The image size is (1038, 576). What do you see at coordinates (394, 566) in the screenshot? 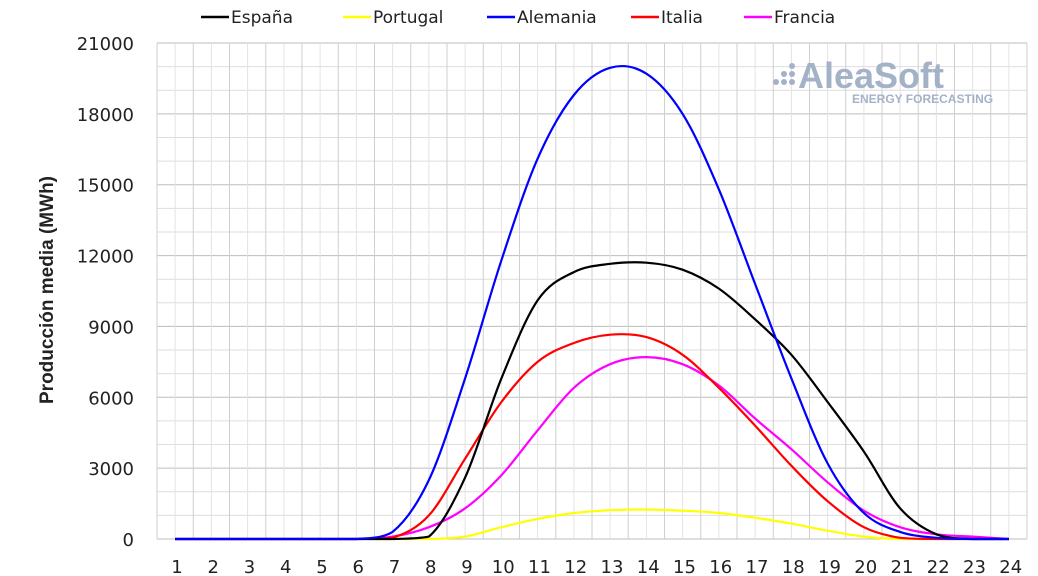
I see `x-tick-label: 7` at bounding box center [394, 566].